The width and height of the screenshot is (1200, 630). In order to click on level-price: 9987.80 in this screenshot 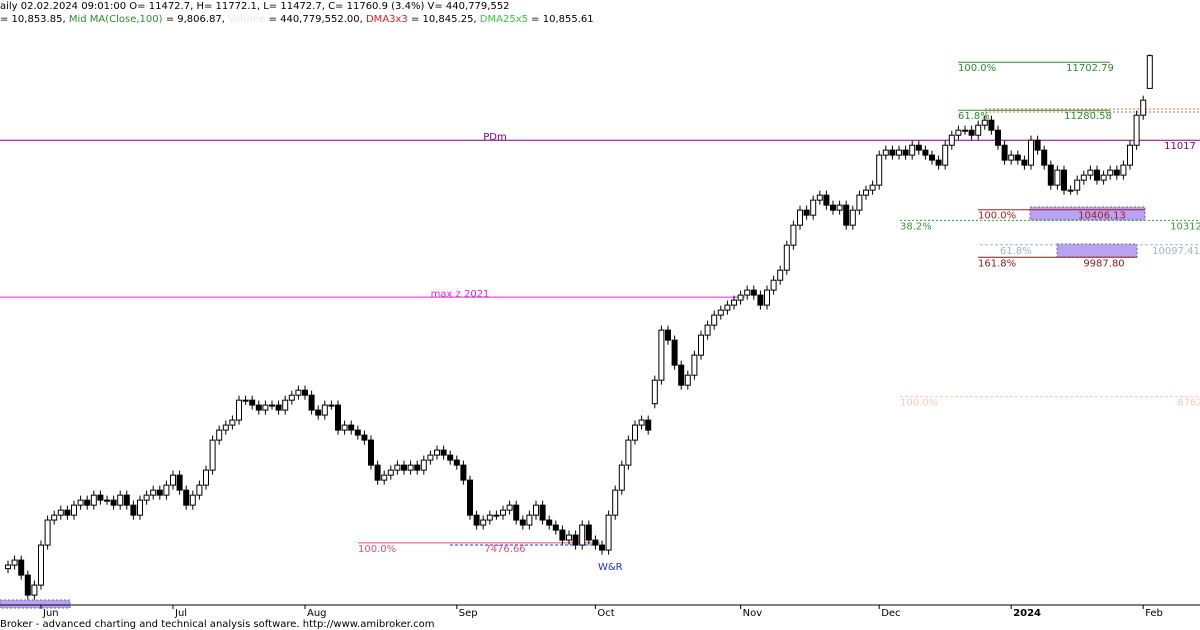, I will do `click(1103, 263)`.